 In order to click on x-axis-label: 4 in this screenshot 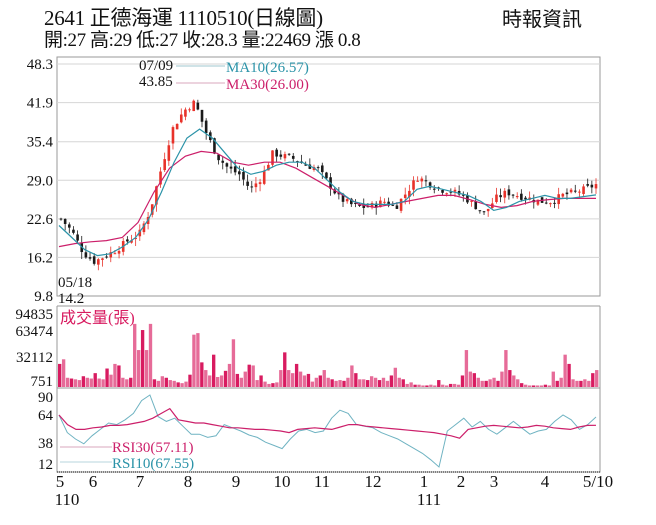, I will do `click(545, 481)`.